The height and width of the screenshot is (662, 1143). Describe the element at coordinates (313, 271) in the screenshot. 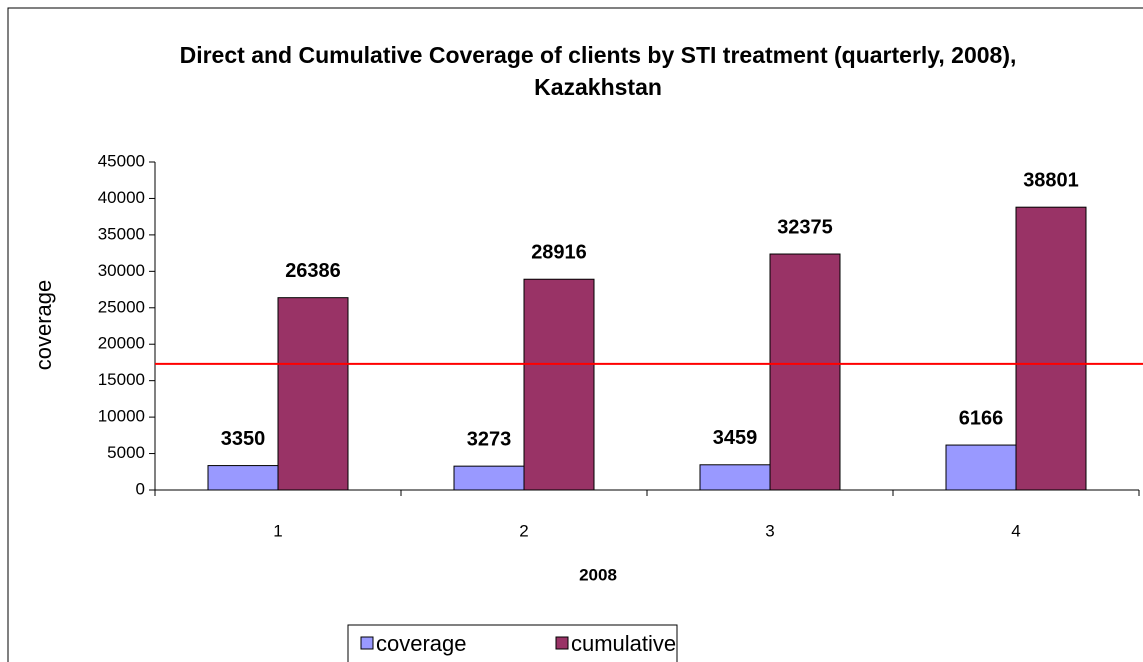

I see `data-label: 26386` at that location.